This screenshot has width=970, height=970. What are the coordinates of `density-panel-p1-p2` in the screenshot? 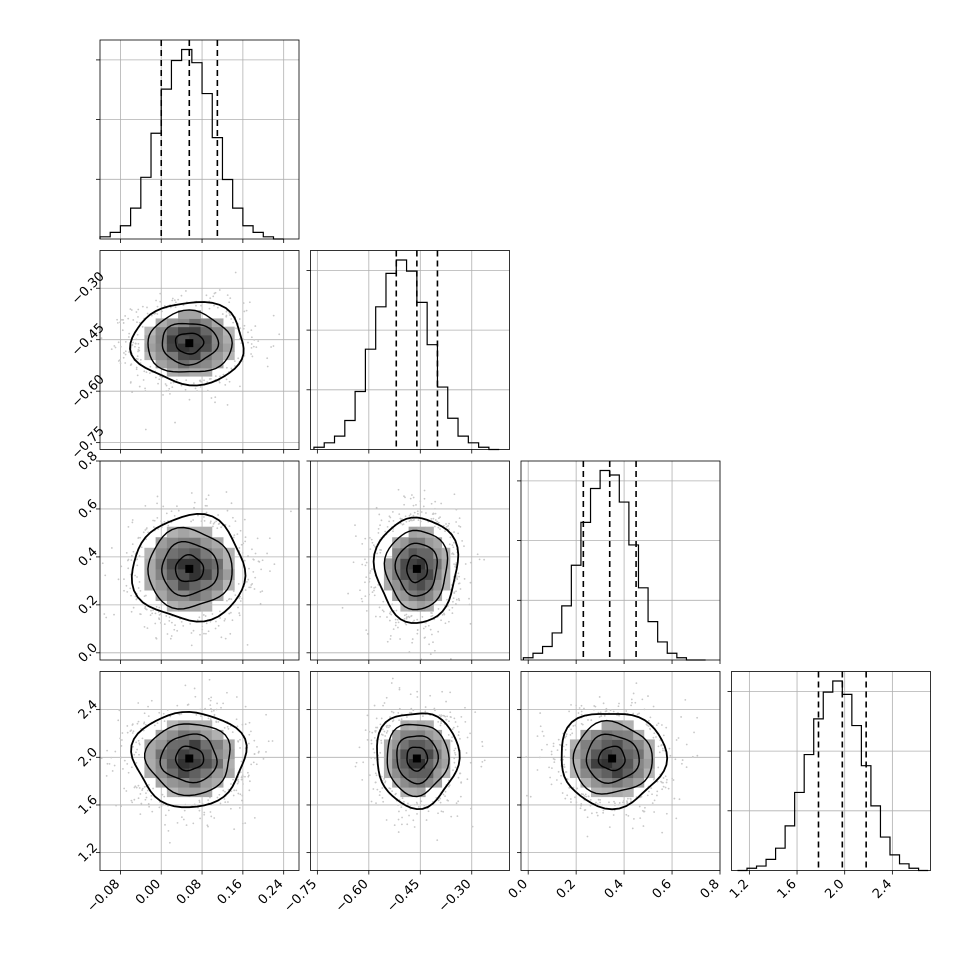 It's located at (408, 562).